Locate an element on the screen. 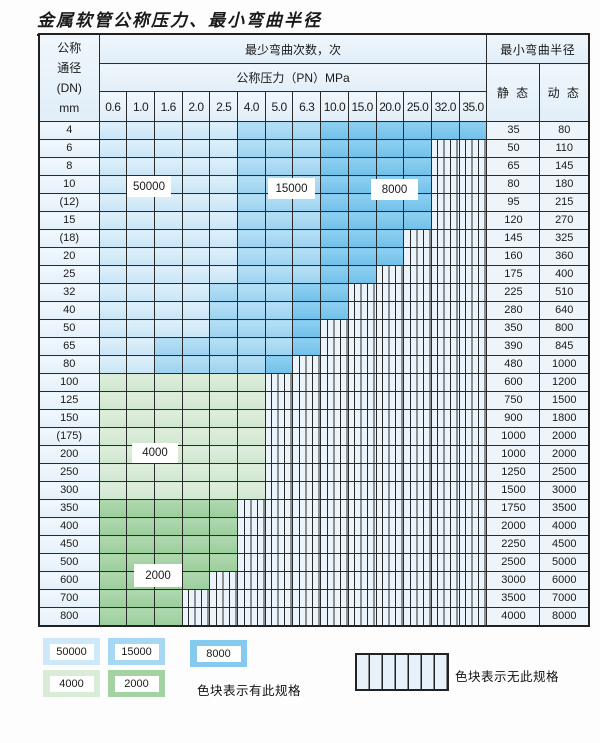  table-row: (175) 1000 2000 is located at coordinates (314, 436).